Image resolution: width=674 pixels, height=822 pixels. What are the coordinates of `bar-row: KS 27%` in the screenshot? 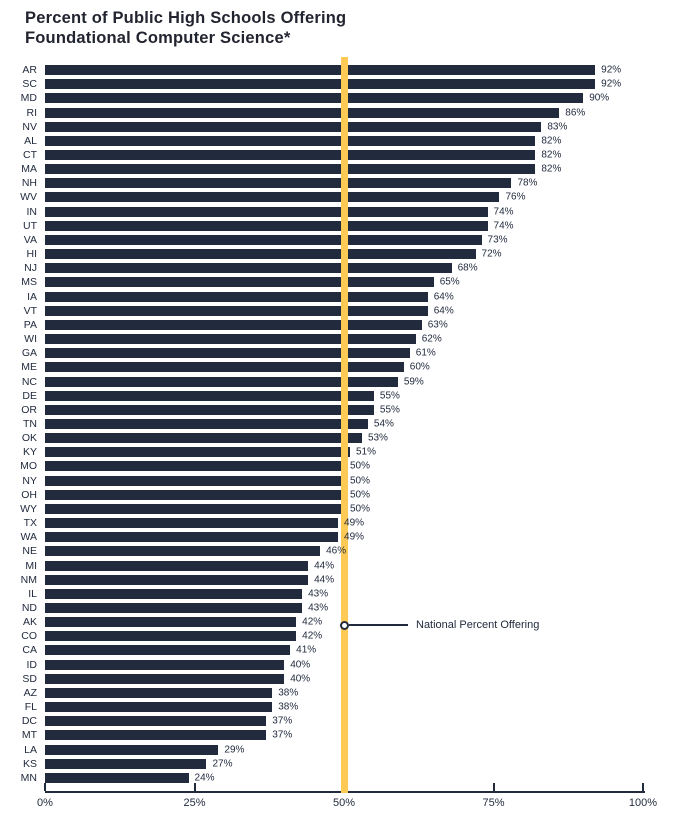 It's located at (337, 764).